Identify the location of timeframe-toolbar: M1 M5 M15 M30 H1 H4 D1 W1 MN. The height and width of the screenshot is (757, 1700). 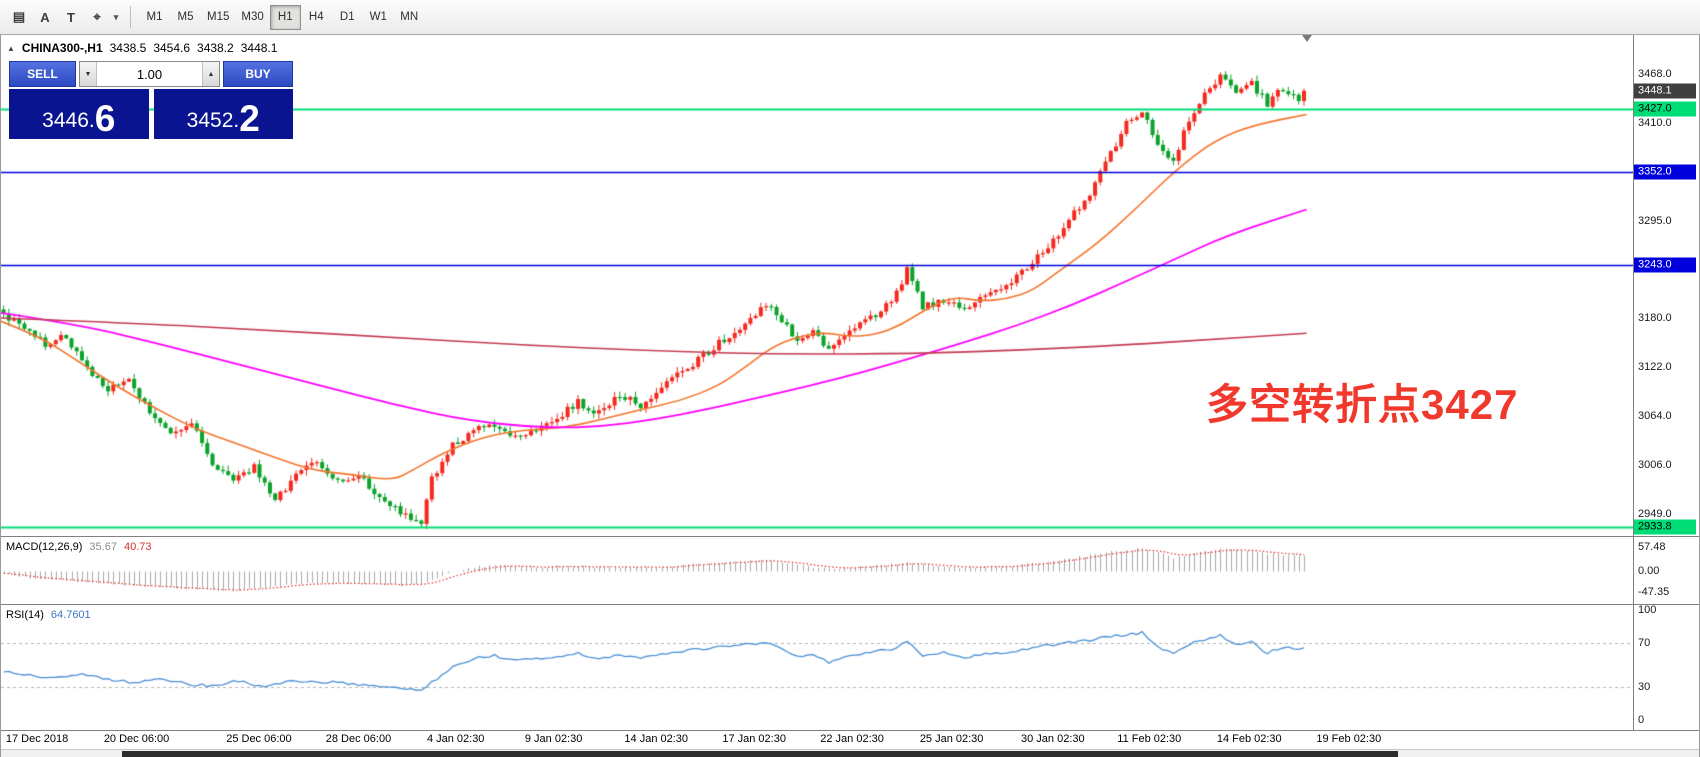
(282, 17).